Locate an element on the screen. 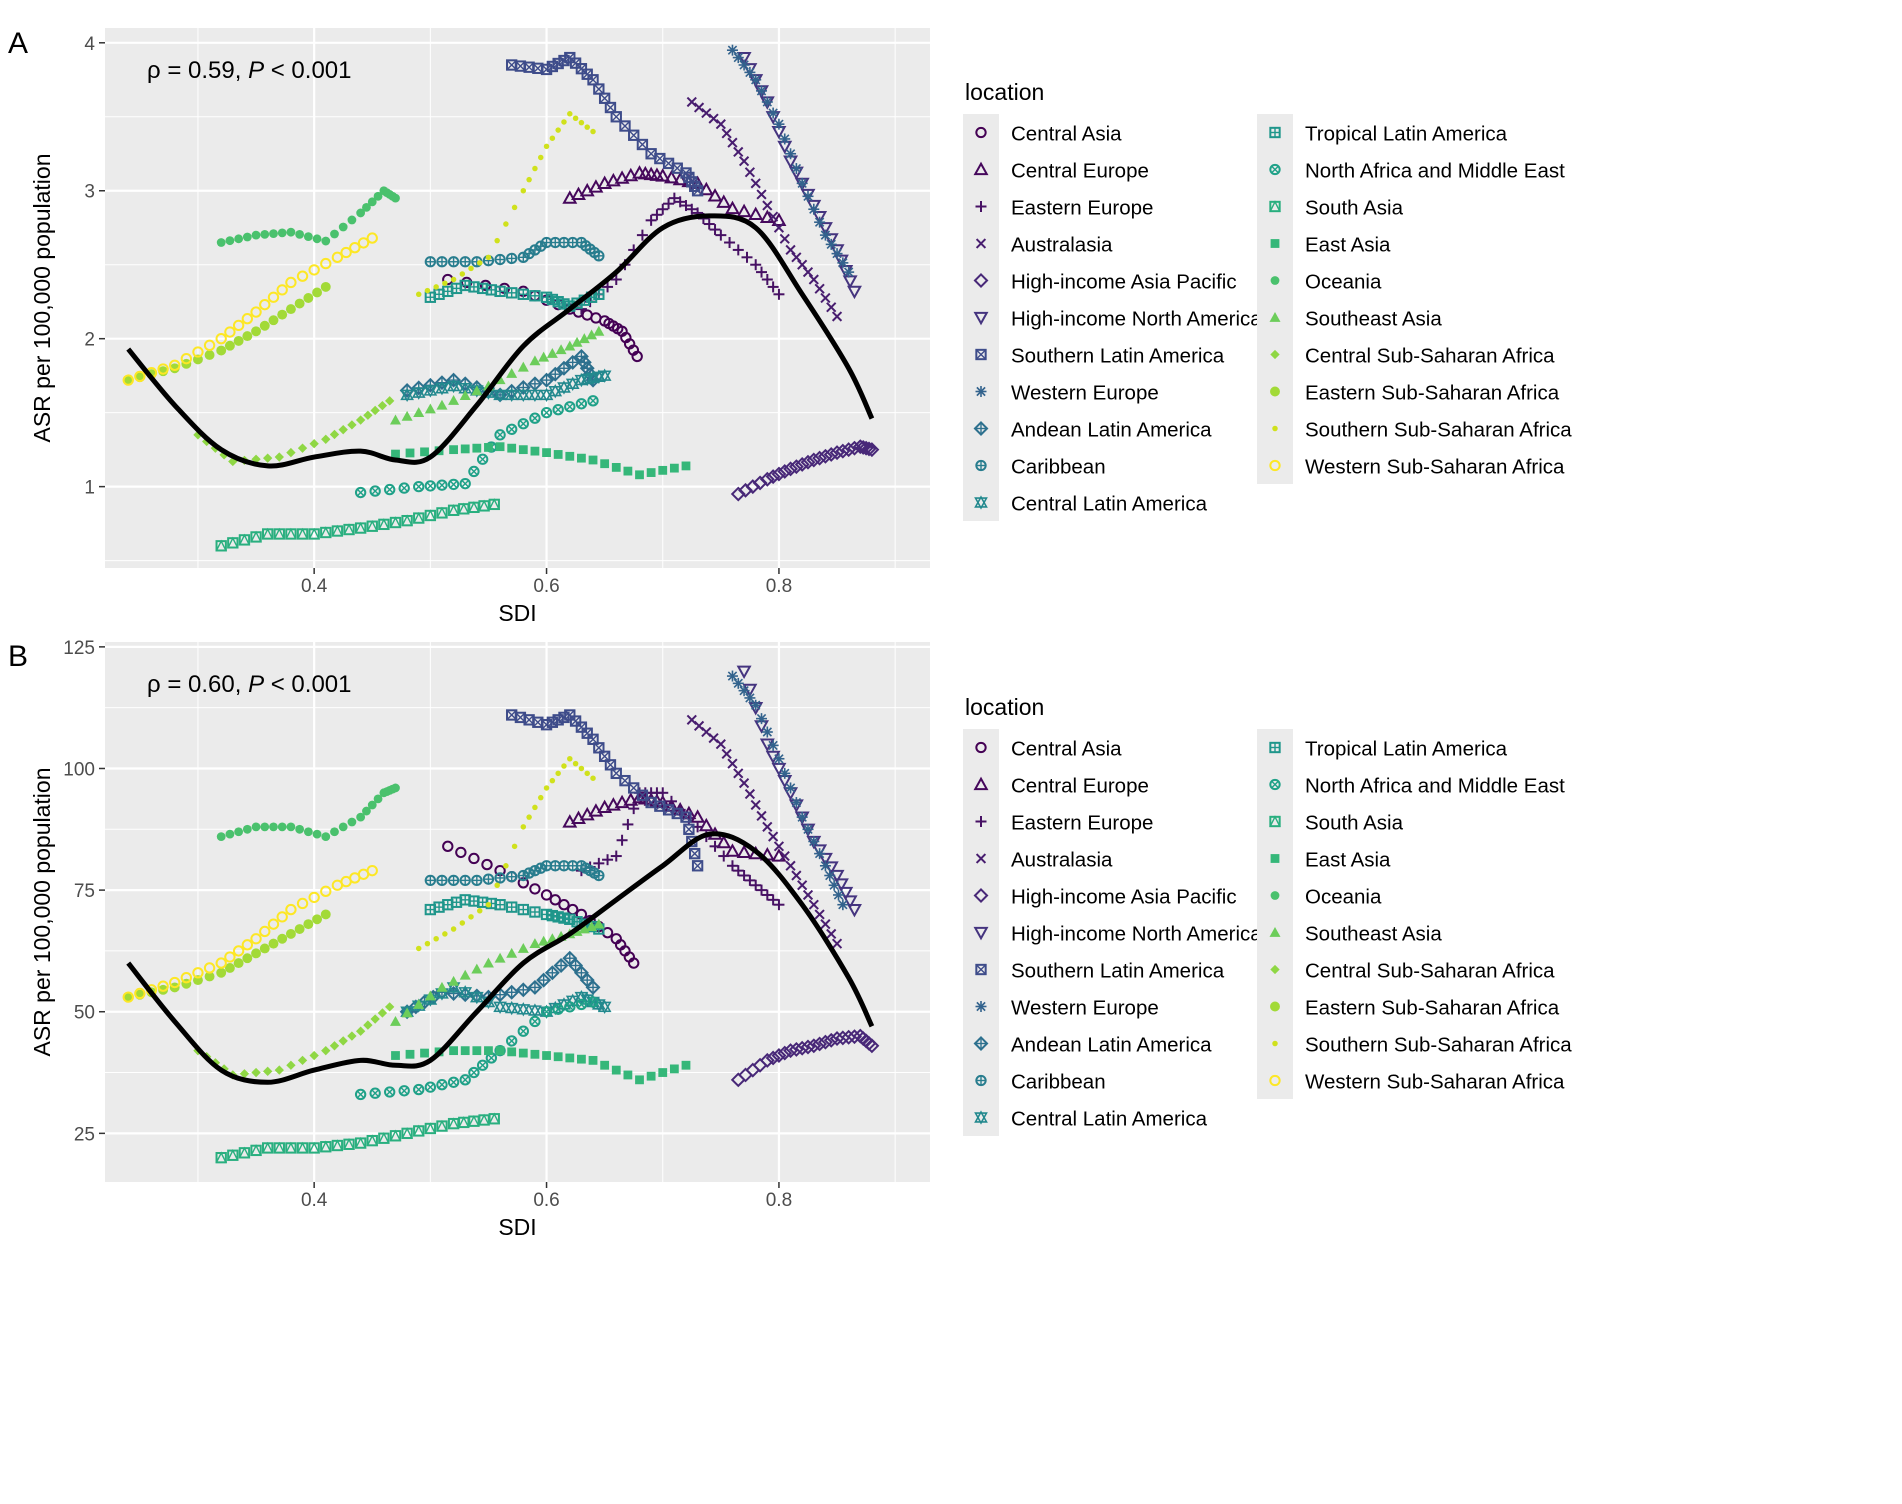 This screenshot has width=1902, height=1504. y-tick-label: 50 is located at coordinates (84, 1013).